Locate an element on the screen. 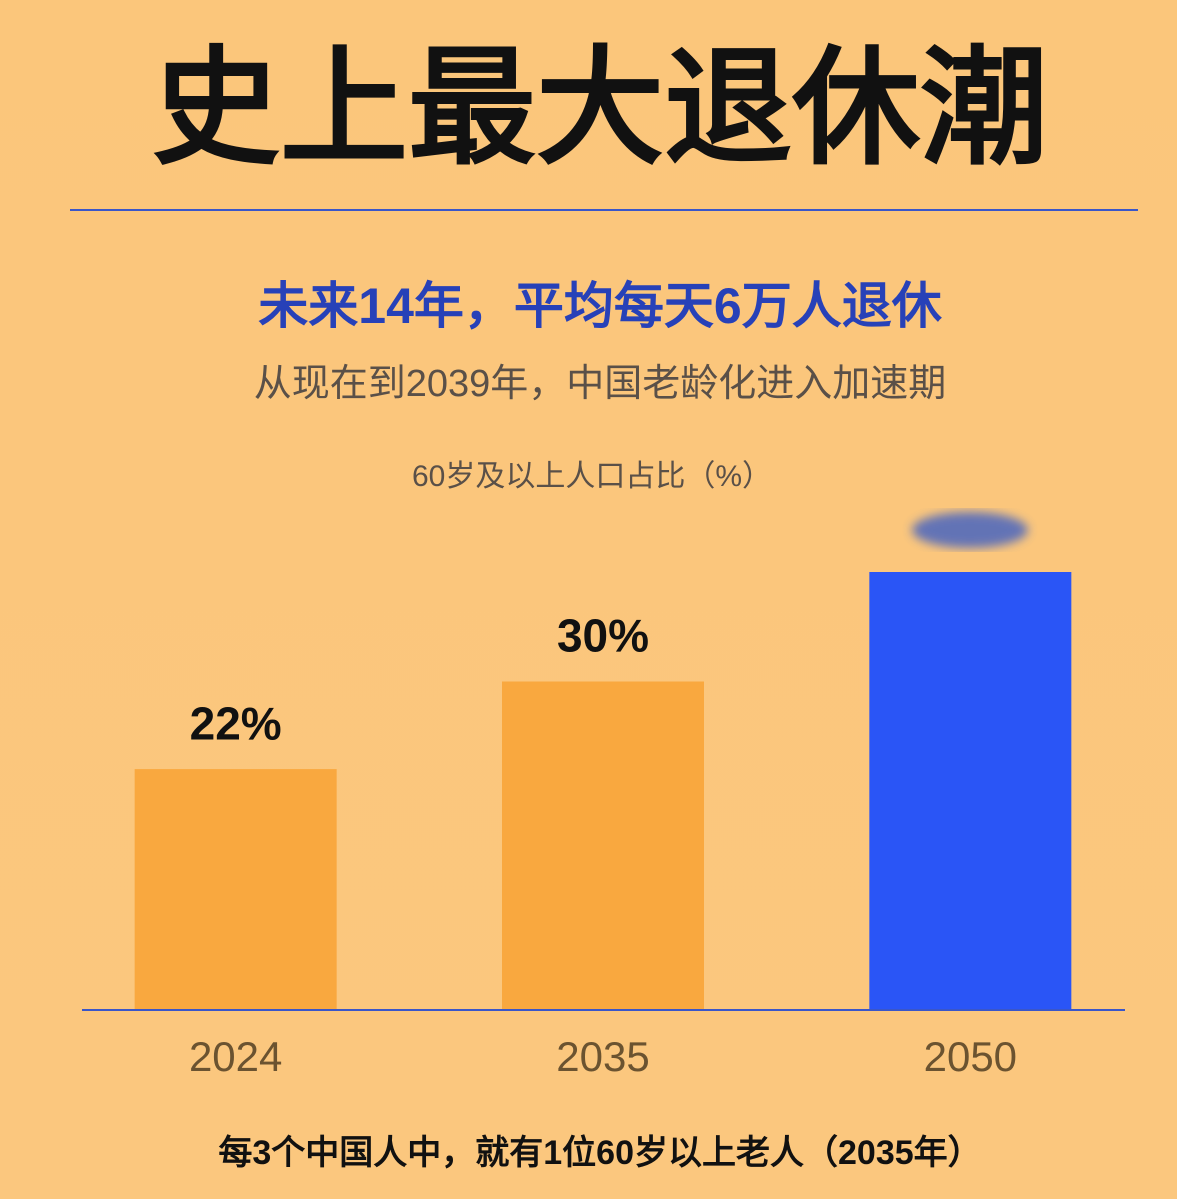 The height and width of the screenshot is (1199, 1177). x-tick-label: 2024 is located at coordinates (235, 1056).